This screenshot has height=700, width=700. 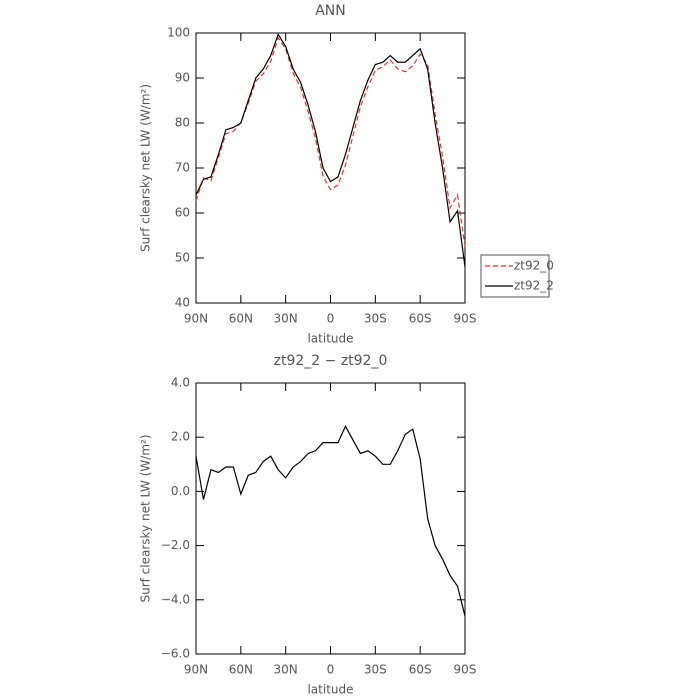 I want to click on y-tick-label: 4.0, so click(x=180, y=383).